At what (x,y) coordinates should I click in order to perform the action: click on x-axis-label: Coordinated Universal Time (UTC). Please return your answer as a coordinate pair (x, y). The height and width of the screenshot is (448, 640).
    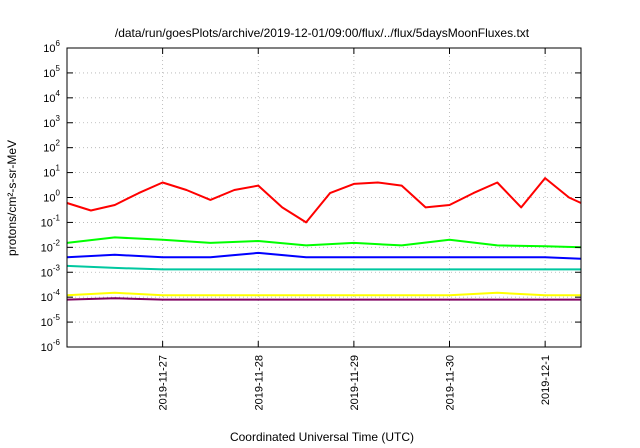
    Looking at the image, I should click on (322, 437).